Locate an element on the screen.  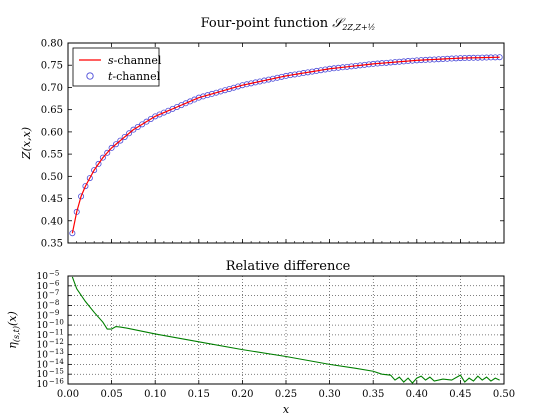
bottom-x-tick-label: 0.25 is located at coordinates (286, 394).